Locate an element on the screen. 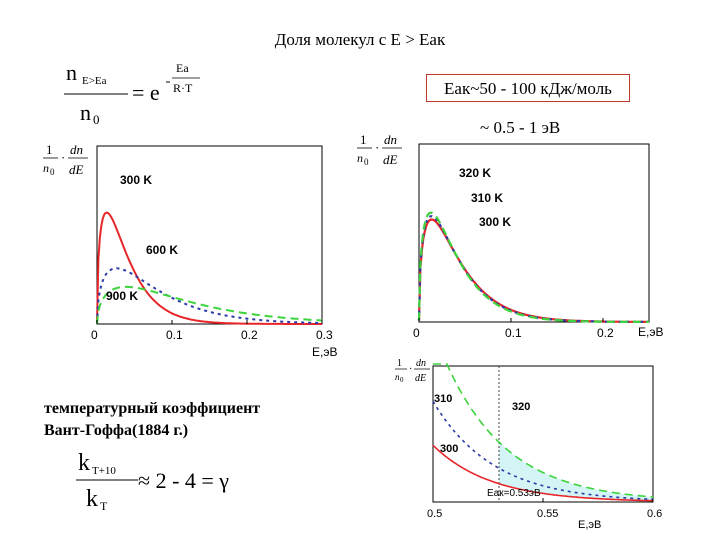  chart3-xlabel: E,эВ is located at coordinates (589, 524).